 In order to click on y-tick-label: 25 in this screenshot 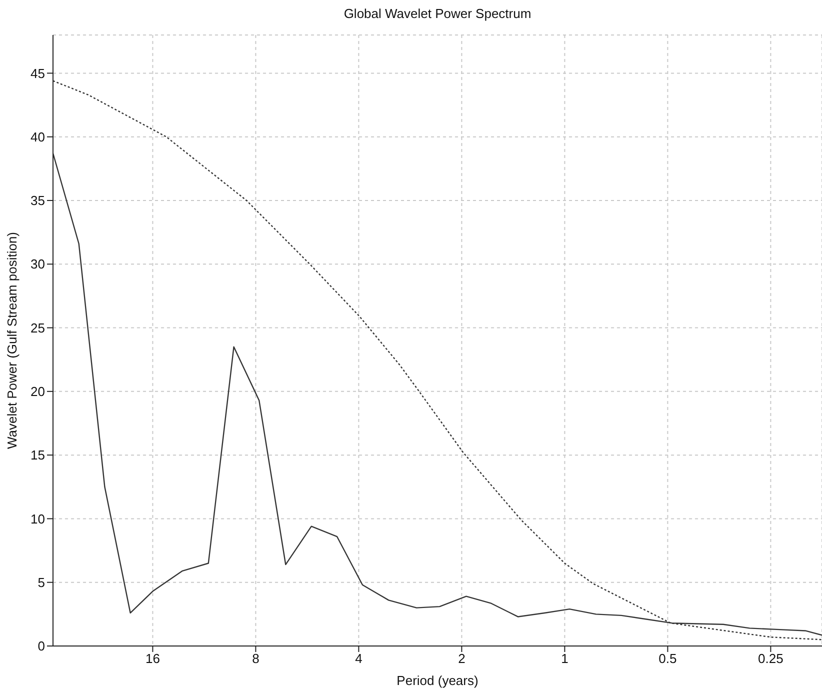, I will do `click(37, 328)`.